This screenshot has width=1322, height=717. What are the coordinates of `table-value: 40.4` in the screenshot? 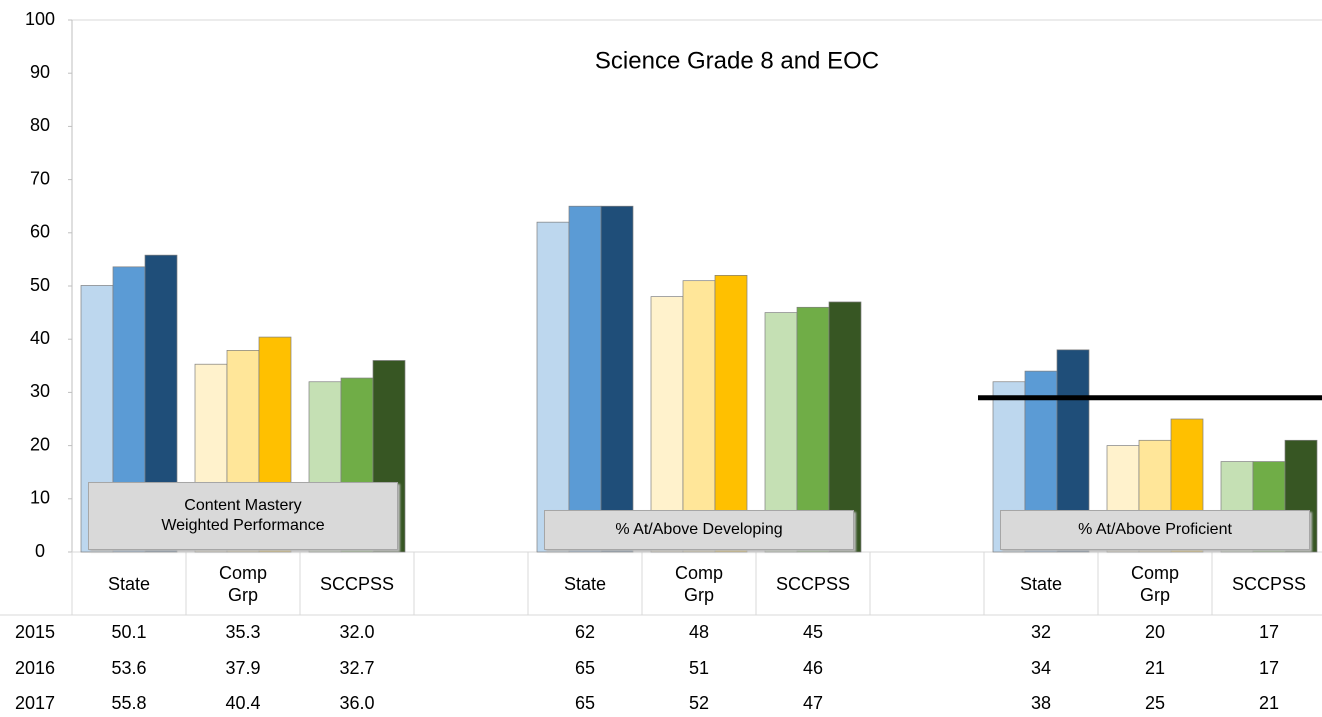 It's located at (243, 703).